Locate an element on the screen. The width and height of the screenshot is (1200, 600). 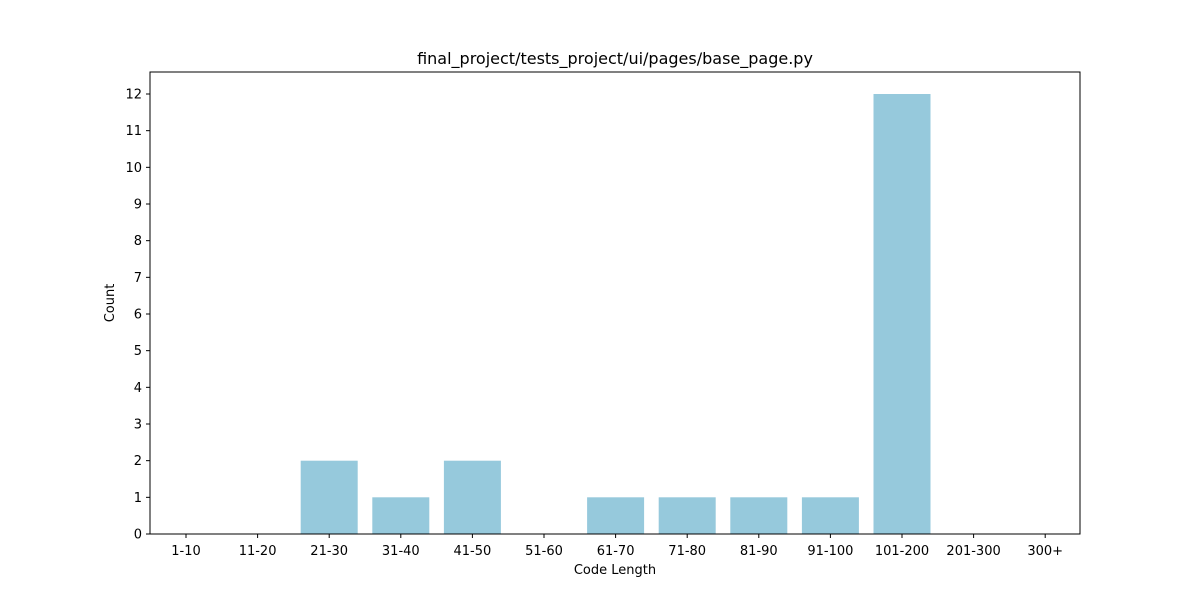
y-tick-label: 1 is located at coordinates (138, 498).